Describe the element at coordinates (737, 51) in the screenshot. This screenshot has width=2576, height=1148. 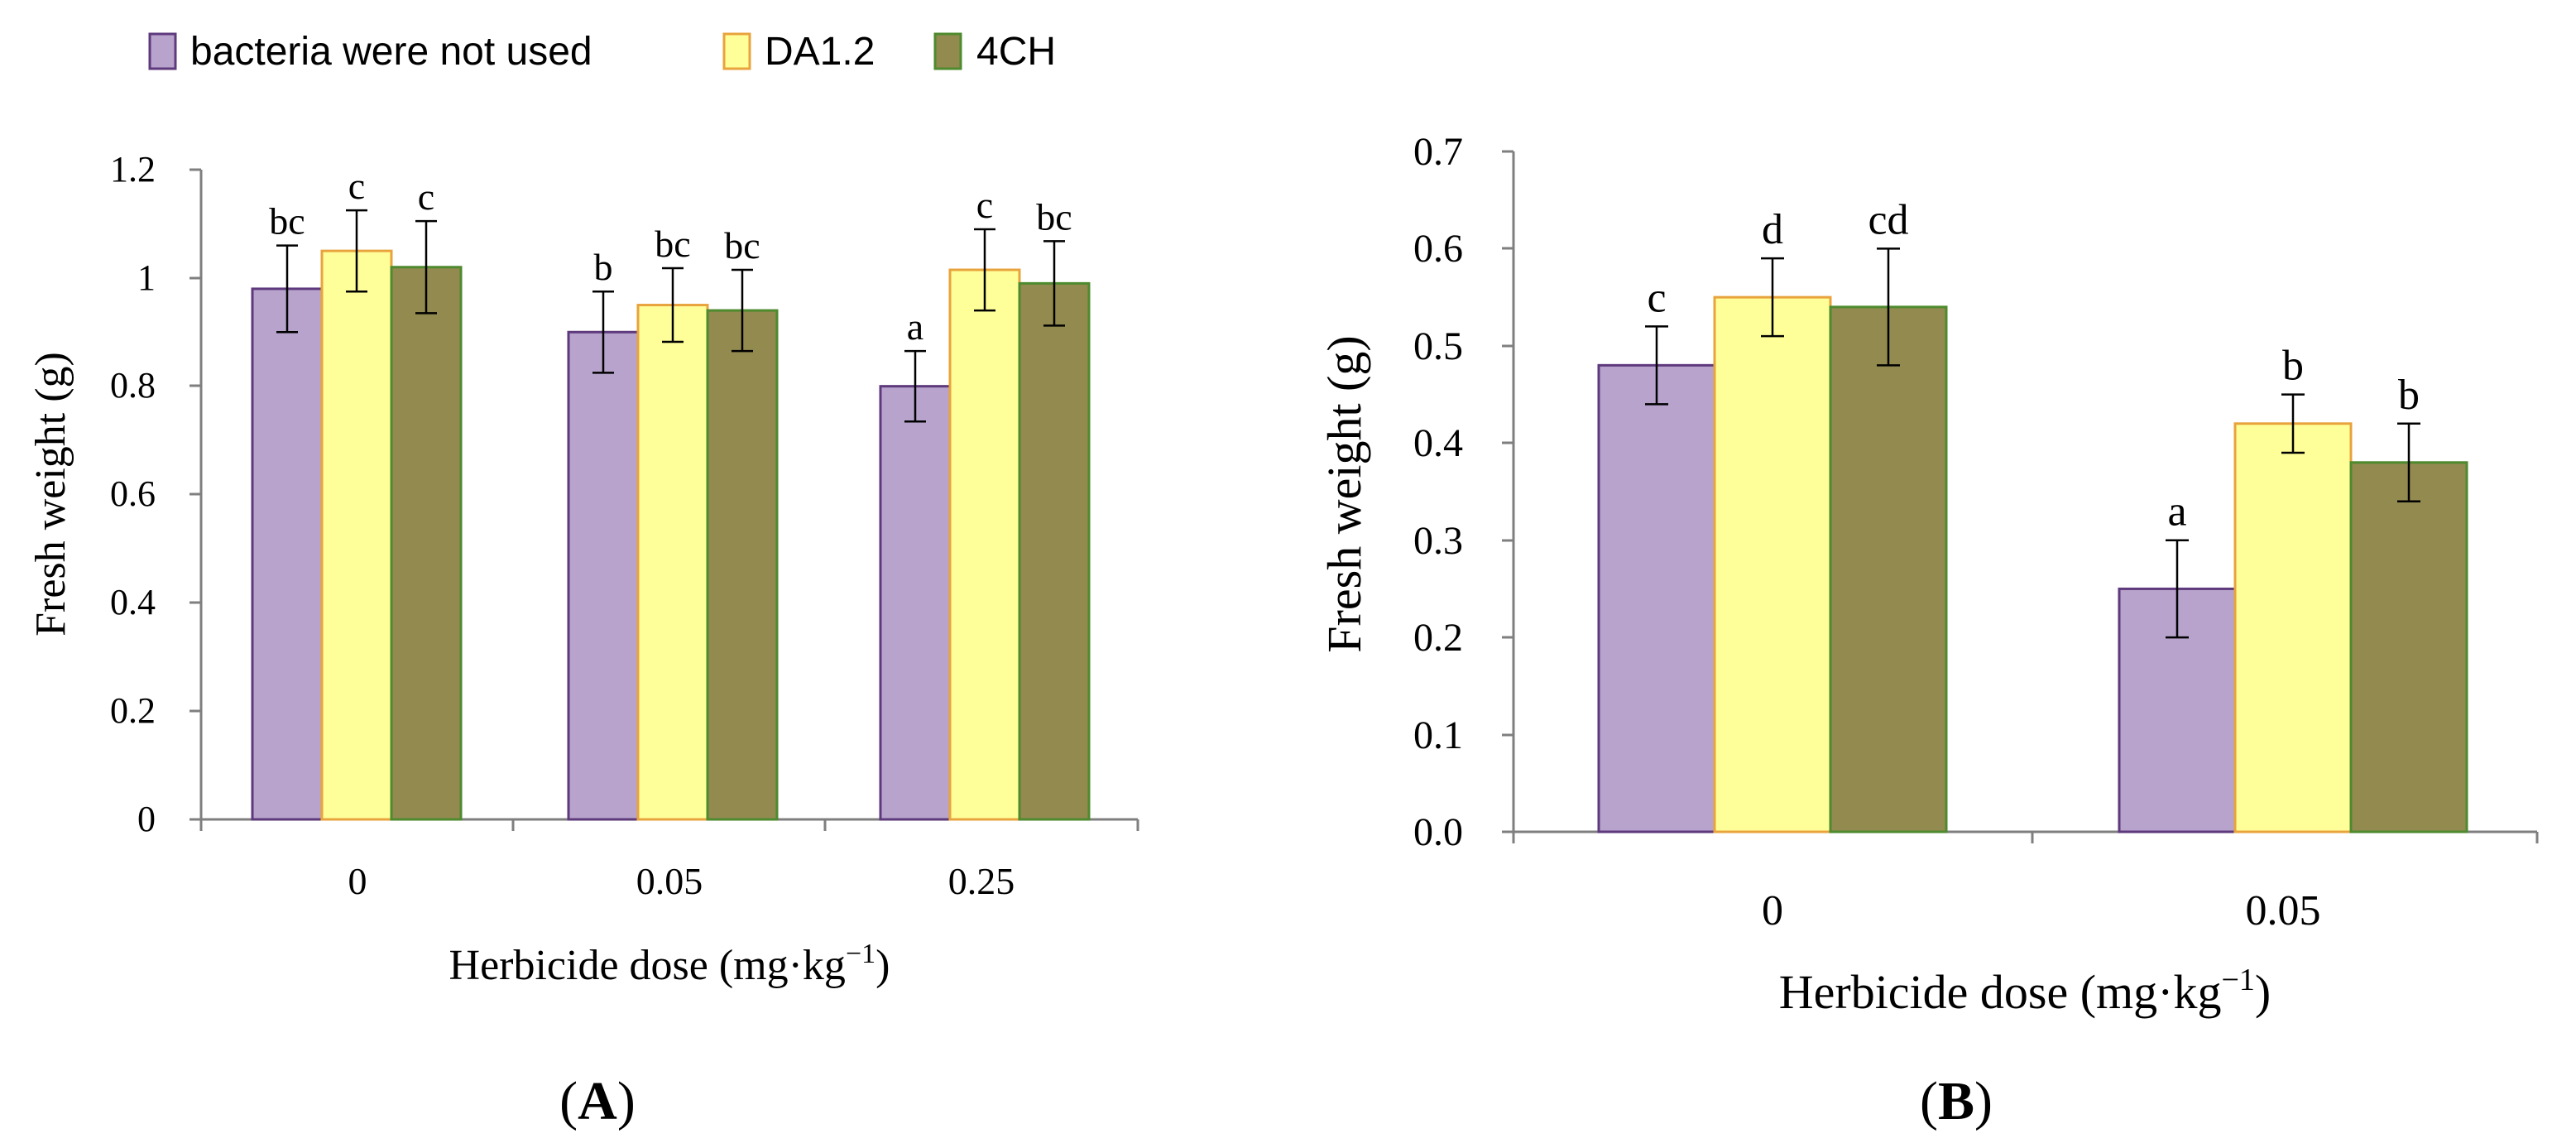
I see `legend-swatch-da12` at that location.